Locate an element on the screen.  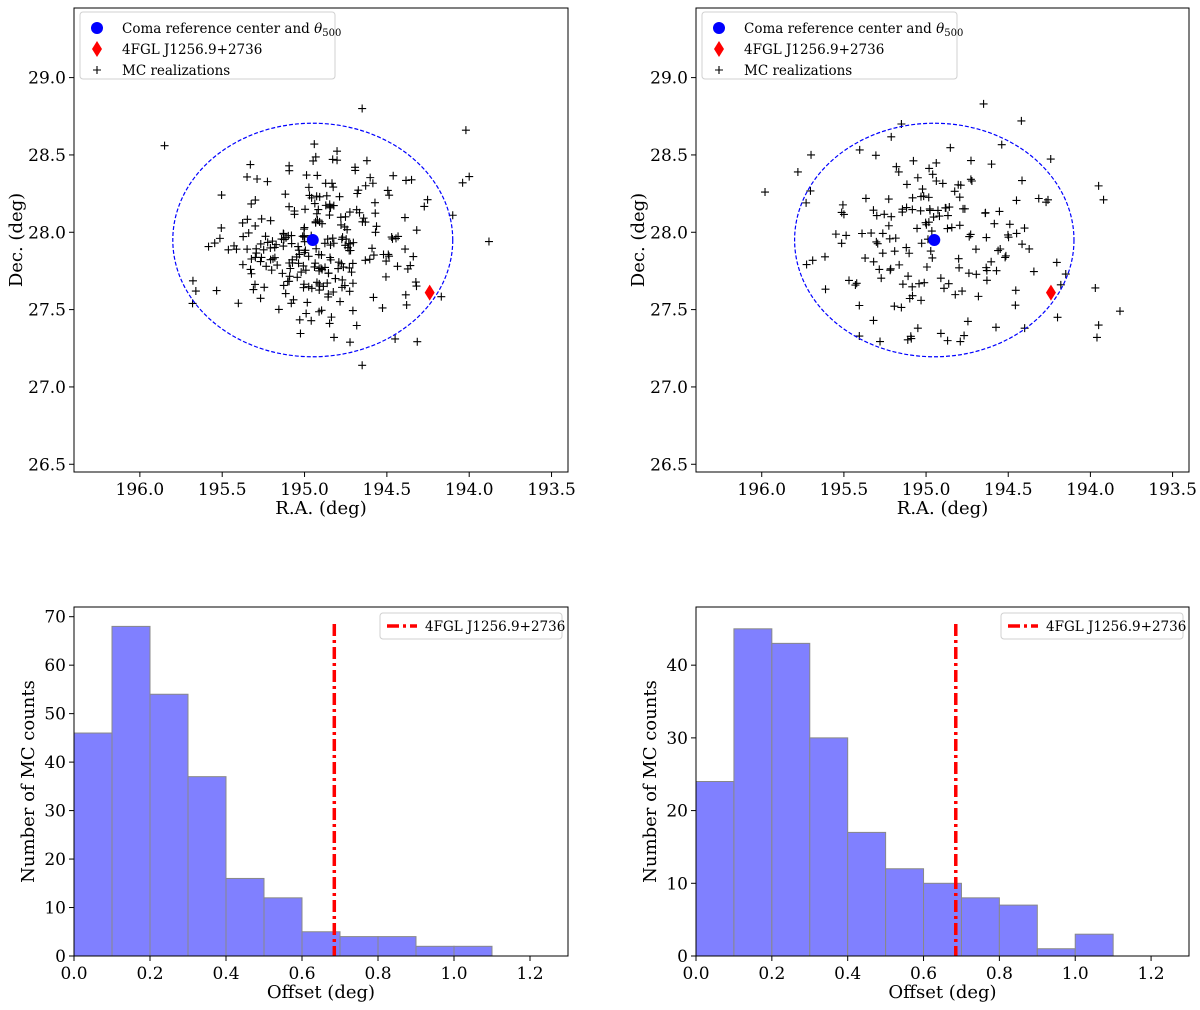
y-tick-label: 0 is located at coordinates (60, 957).